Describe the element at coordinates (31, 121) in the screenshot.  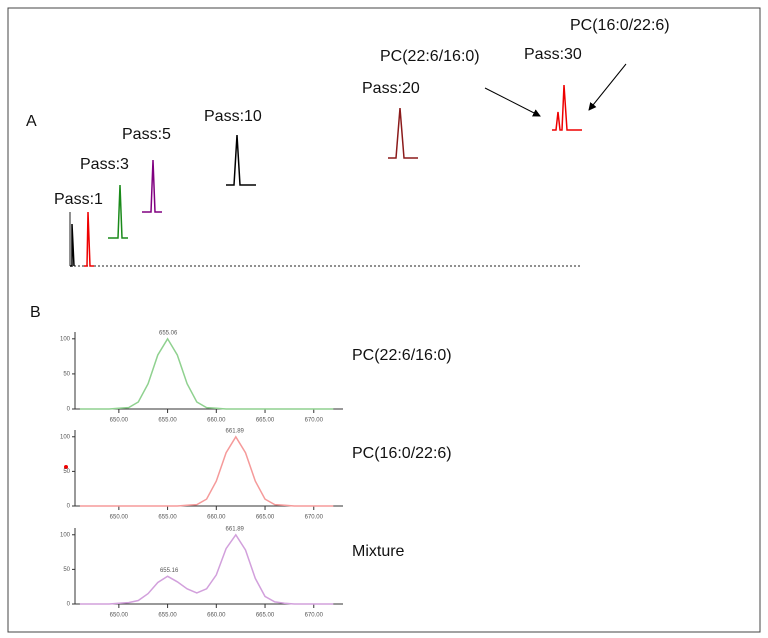
I see `panel-label: A` at that location.